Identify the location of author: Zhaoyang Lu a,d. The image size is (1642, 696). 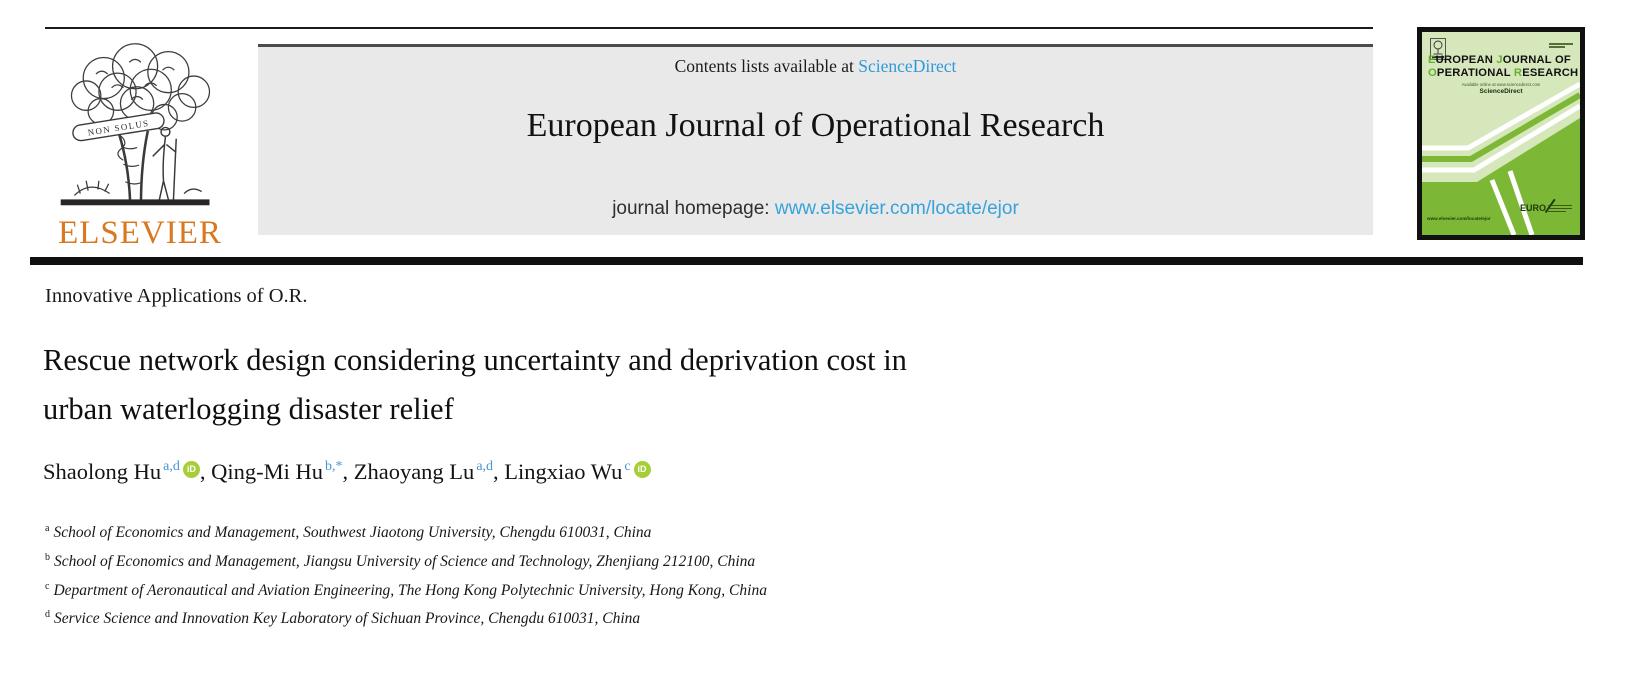
(423, 471).